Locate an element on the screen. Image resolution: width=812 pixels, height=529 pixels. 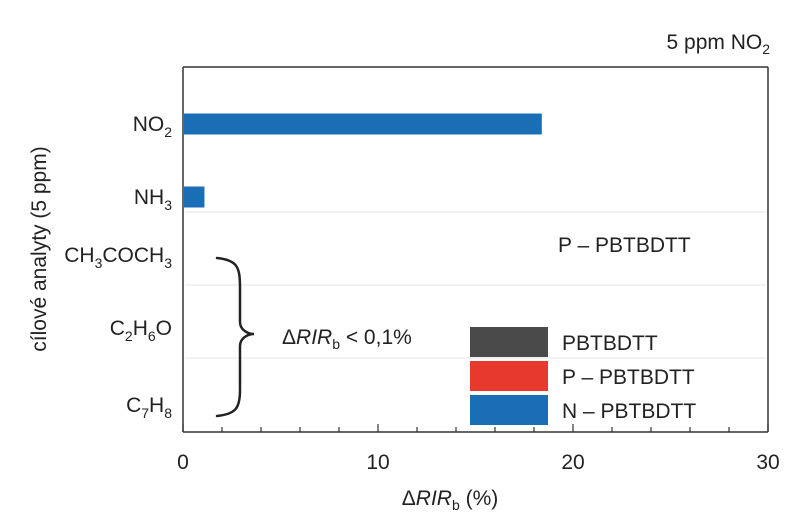
x-ticks: 0 10 20 30 is located at coordinates (478, 449).